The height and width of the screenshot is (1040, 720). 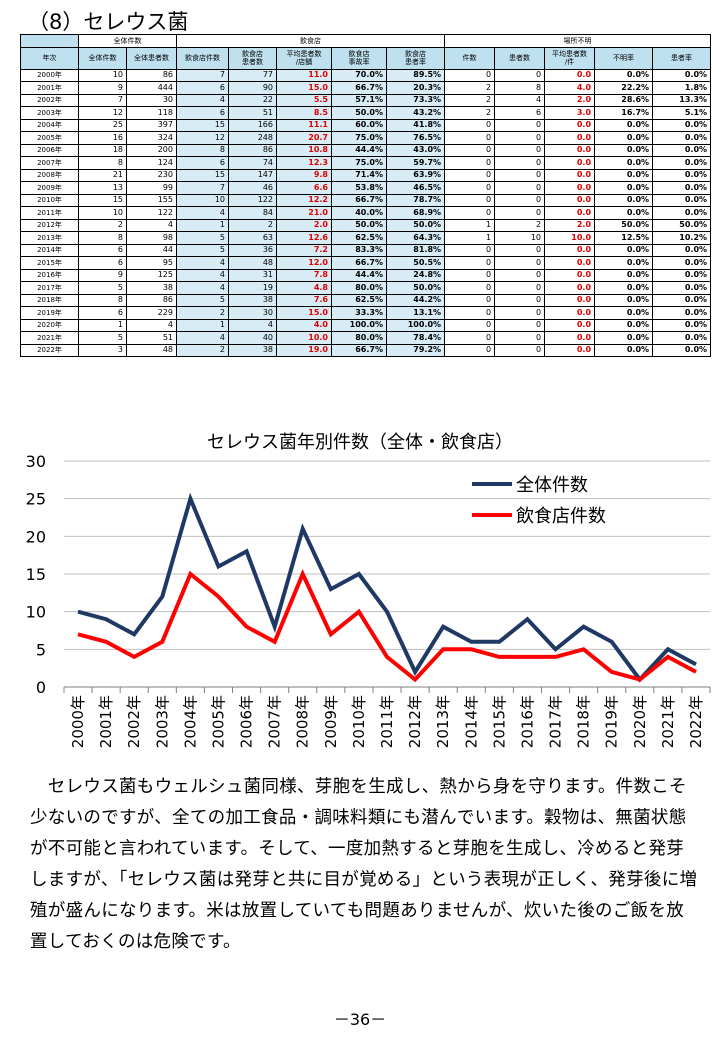 I want to click on table-cell: 46.5%, so click(x=415, y=188).